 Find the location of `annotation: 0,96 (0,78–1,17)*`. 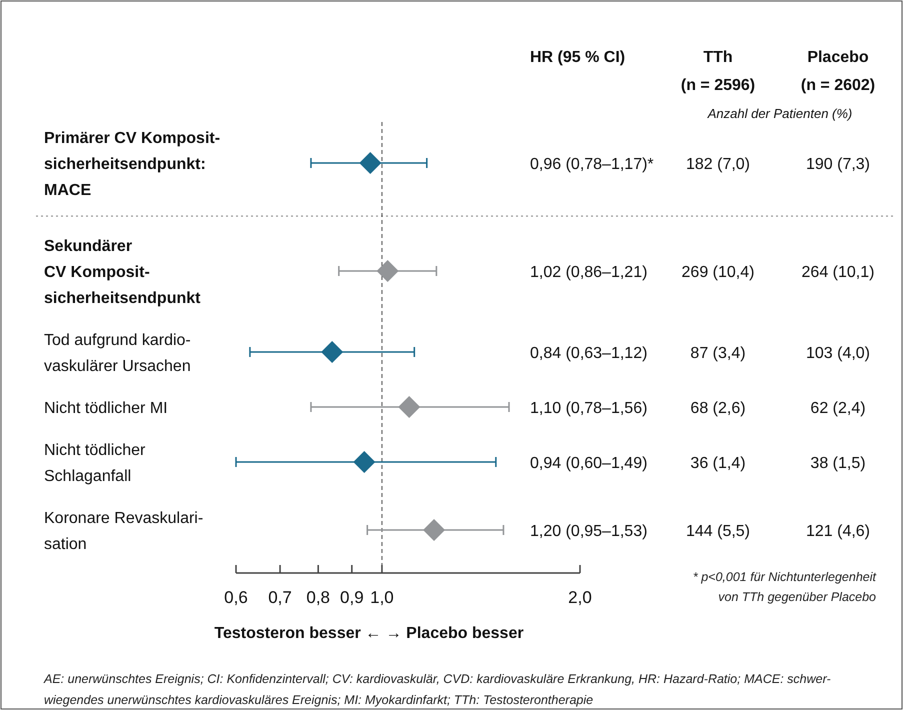

annotation: 0,96 (0,78–1,17)* is located at coordinates (592, 164).